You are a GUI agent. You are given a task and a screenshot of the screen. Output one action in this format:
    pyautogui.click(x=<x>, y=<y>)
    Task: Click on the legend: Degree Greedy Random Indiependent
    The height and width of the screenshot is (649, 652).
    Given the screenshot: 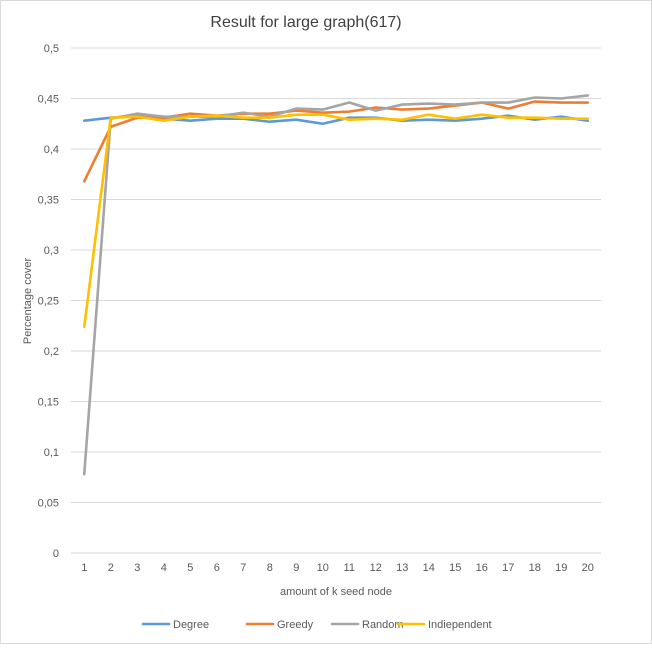 What is the action you would take?
    pyautogui.click(x=316, y=625)
    